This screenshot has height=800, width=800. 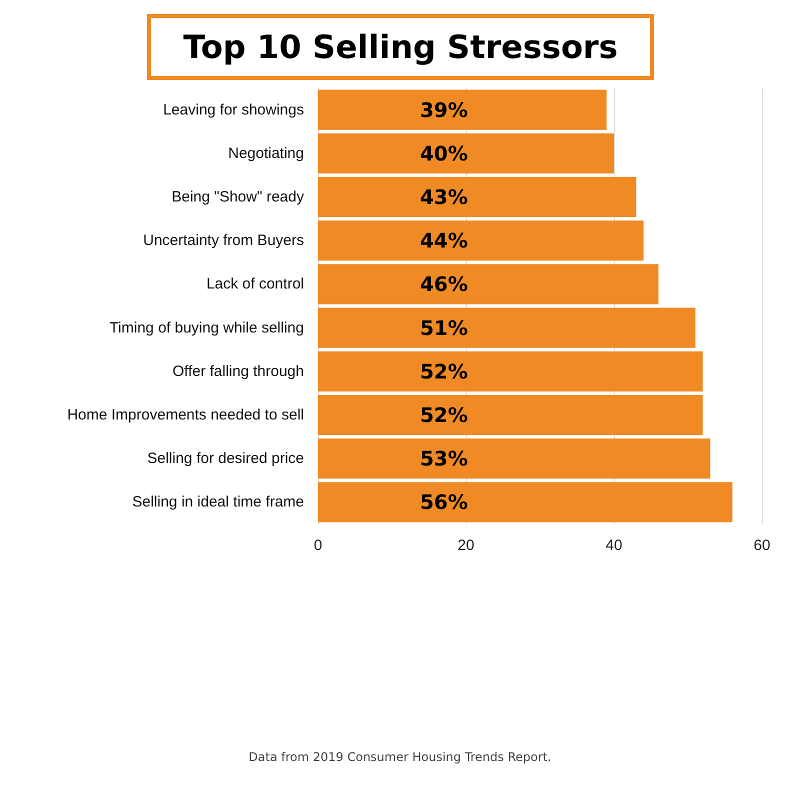 I want to click on x-tick-label: 40, so click(x=614, y=545).